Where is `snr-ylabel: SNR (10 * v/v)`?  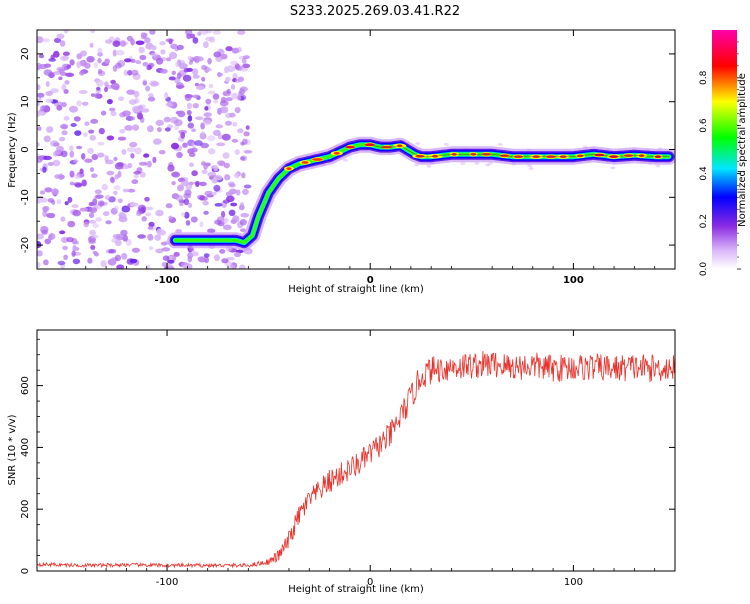 snr-ylabel: SNR (10 * v/v) is located at coordinates (12, 449).